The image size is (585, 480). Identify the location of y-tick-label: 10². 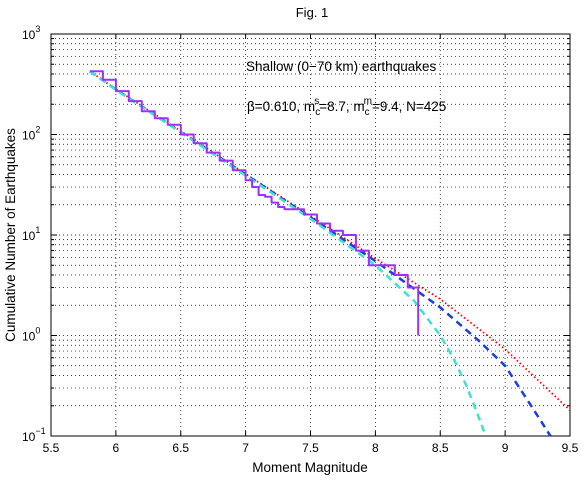
(31, 134).